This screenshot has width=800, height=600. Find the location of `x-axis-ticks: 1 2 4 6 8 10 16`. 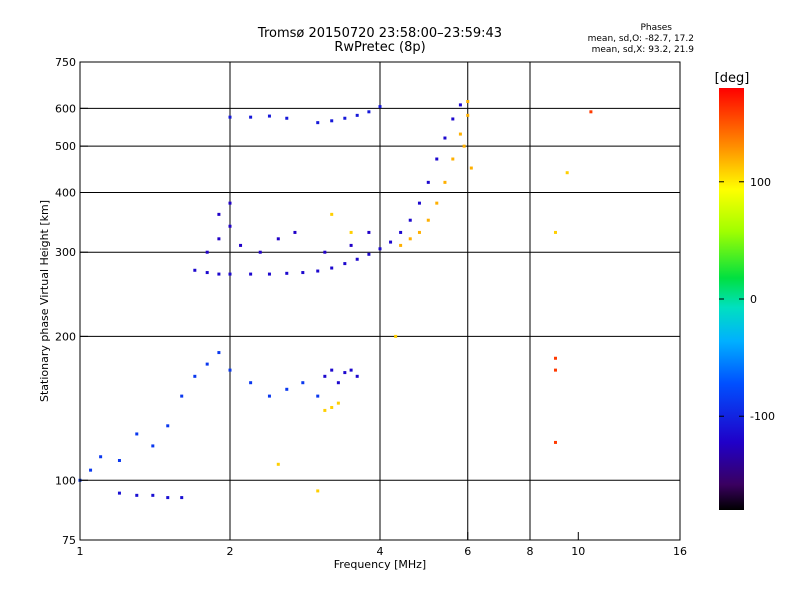

x-axis-ticks: 1 2 4 6 8 10 16 is located at coordinates (382, 545).